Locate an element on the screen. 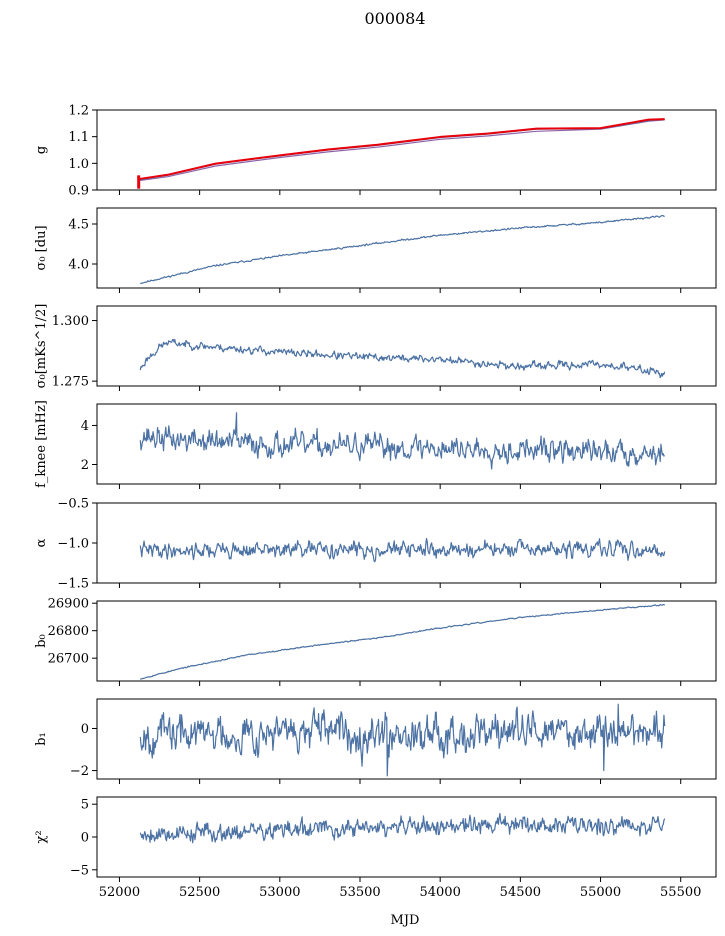 The width and height of the screenshot is (725, 936). y-tick-label-sigma0_du-0: 4.0 is located at coordinates (78, 265).